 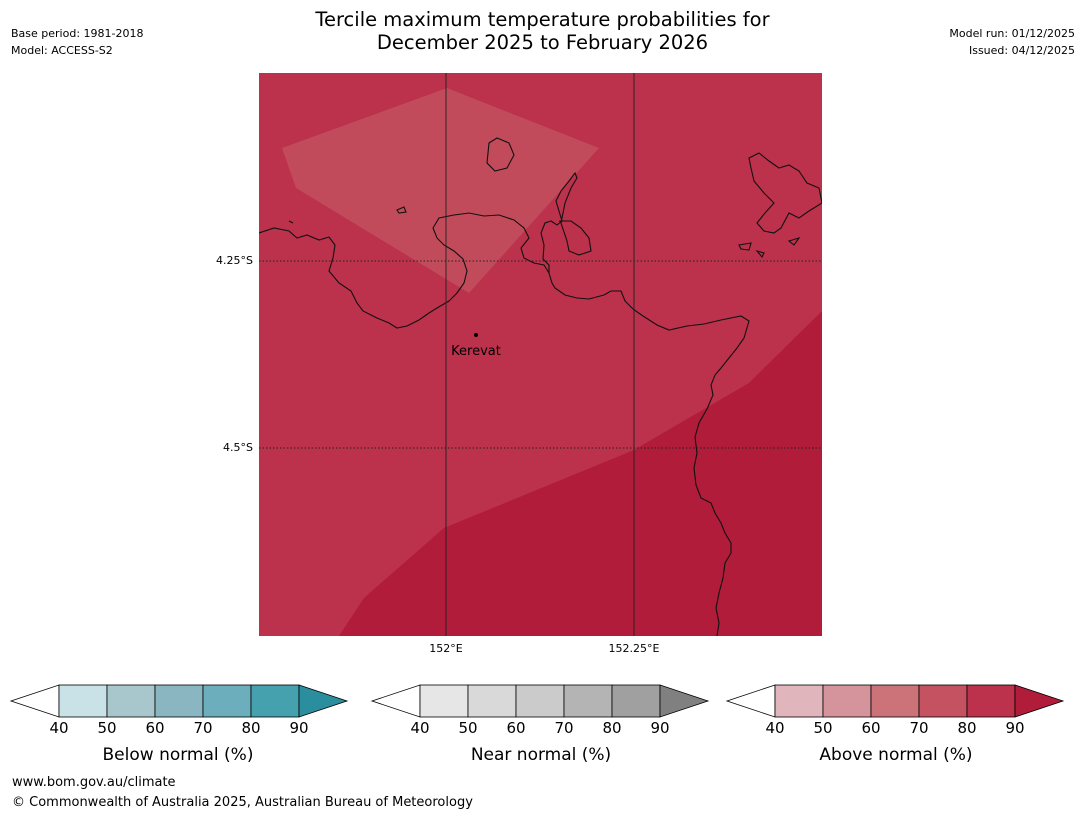 What do you see at coordinates (476, 351) in the screenshot?
I see `kerevat-label: Kerevat` at bounding box center [476, 351].